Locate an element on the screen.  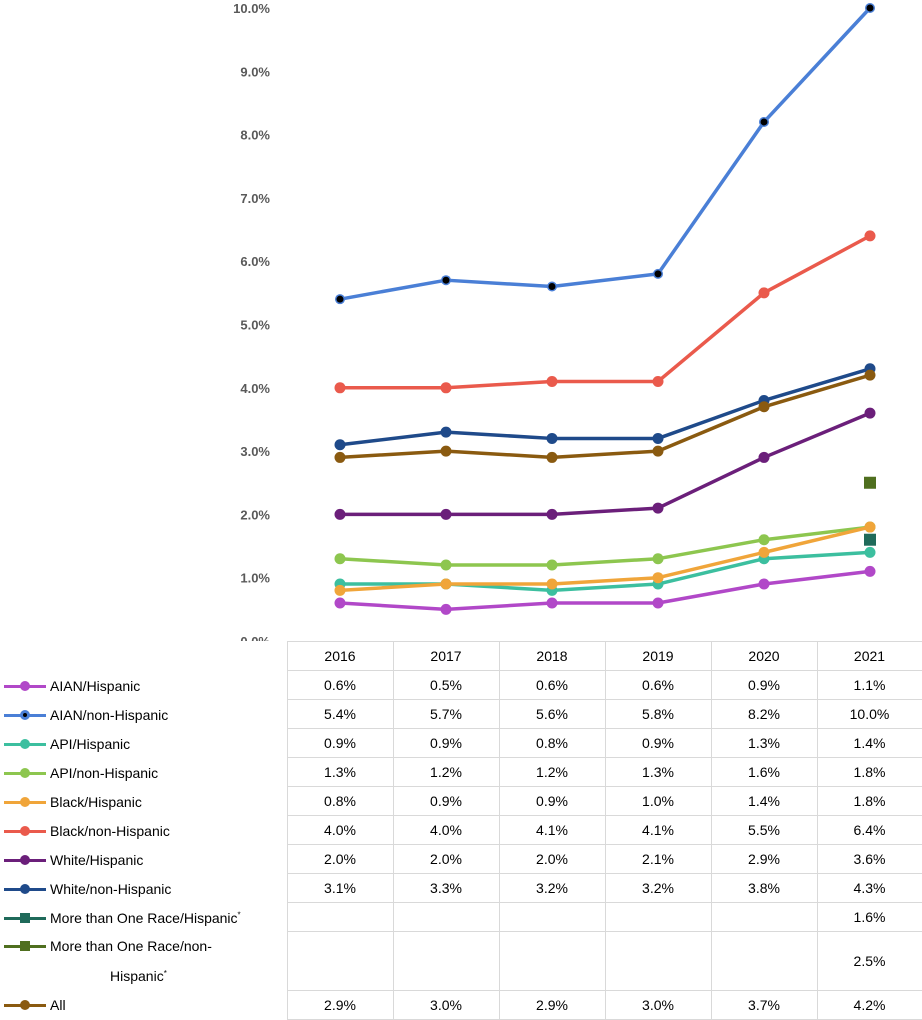
data-label: 1.2% is located at coordinates (446, 772).